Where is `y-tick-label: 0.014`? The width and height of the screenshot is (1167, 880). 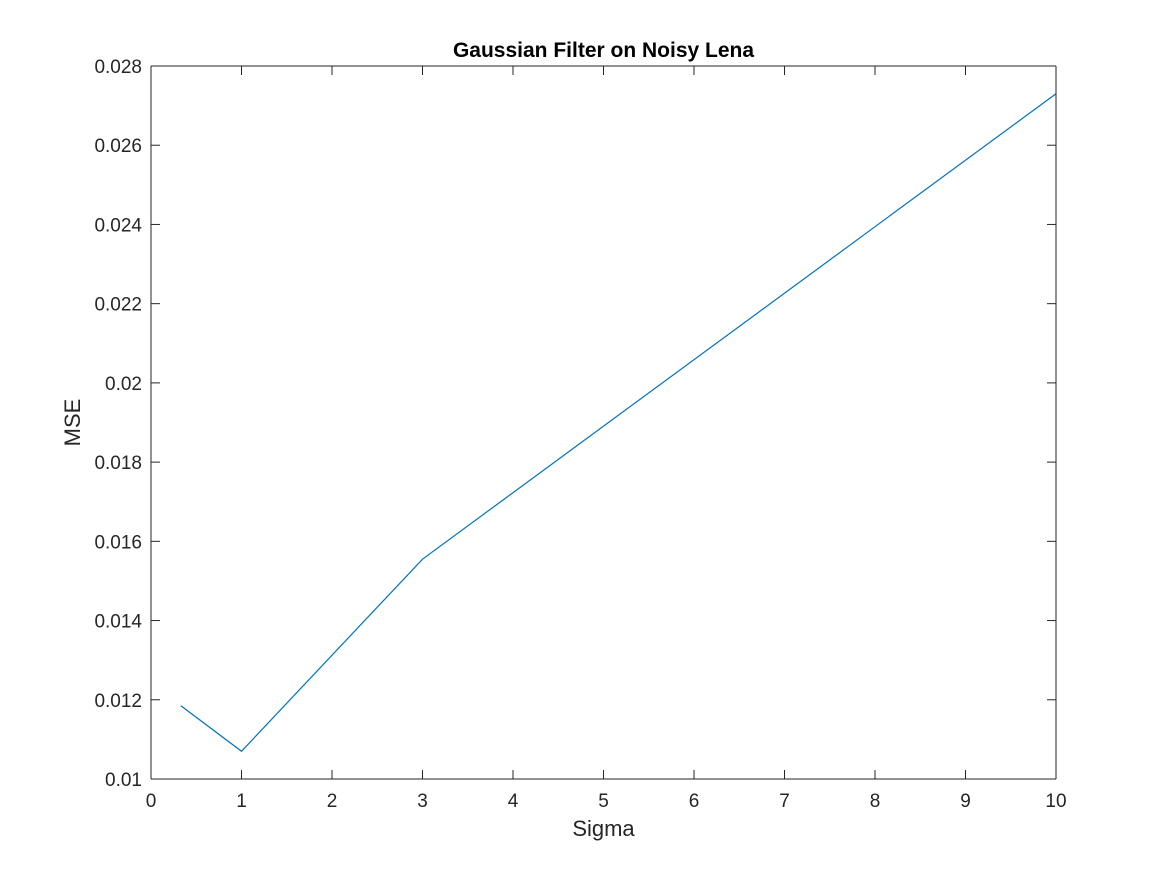
y-tick-label: 0.014 is located at coordinates (118, 622).